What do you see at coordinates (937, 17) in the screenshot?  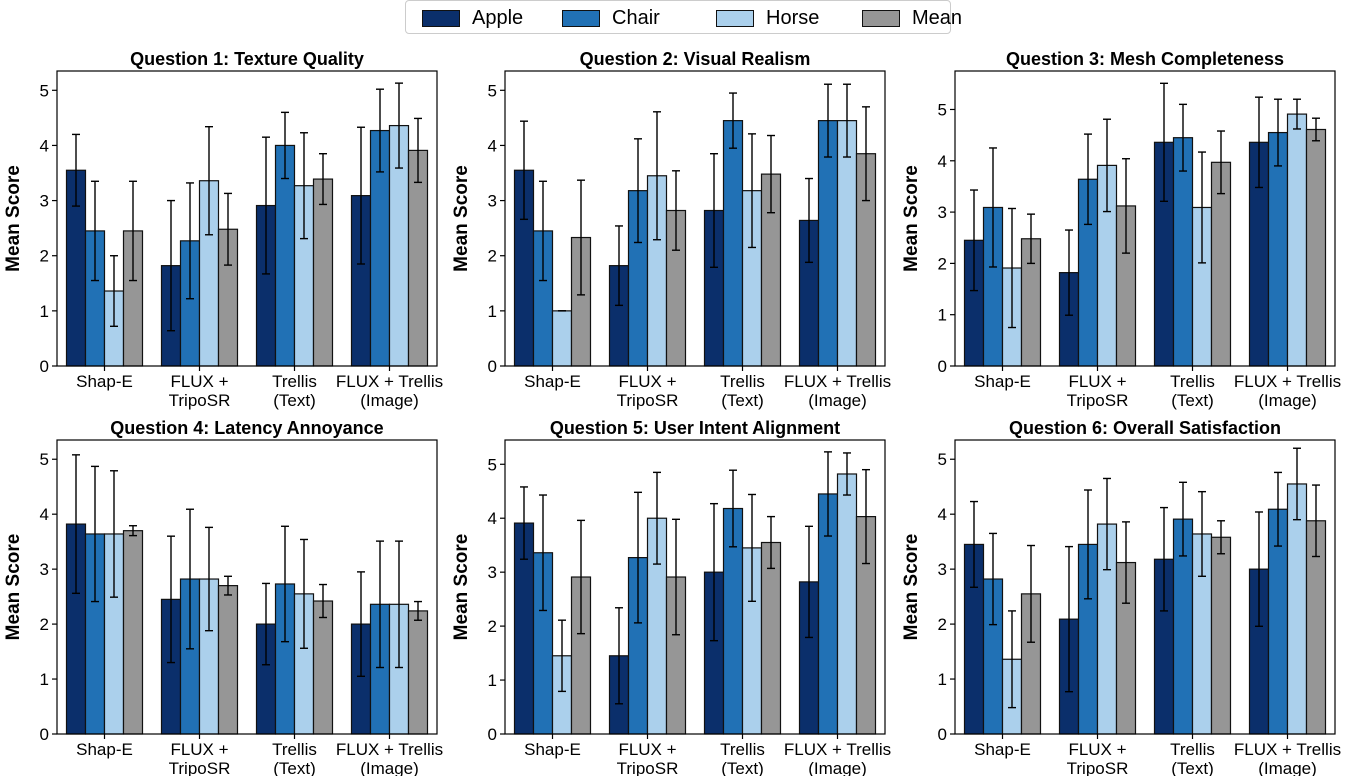 I see `legend-label: Mean` at bounding box center [937, 17].